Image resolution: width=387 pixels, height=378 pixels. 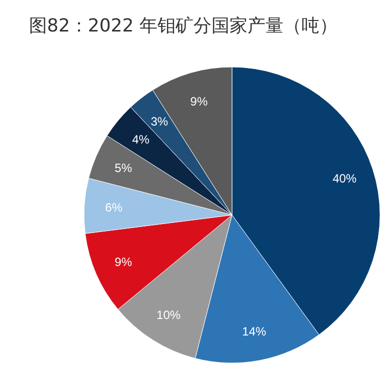 What do you see at coordinates (344, 178) in the screenshot?
I see `data-label: 40%` at bounding box center [344, 178].